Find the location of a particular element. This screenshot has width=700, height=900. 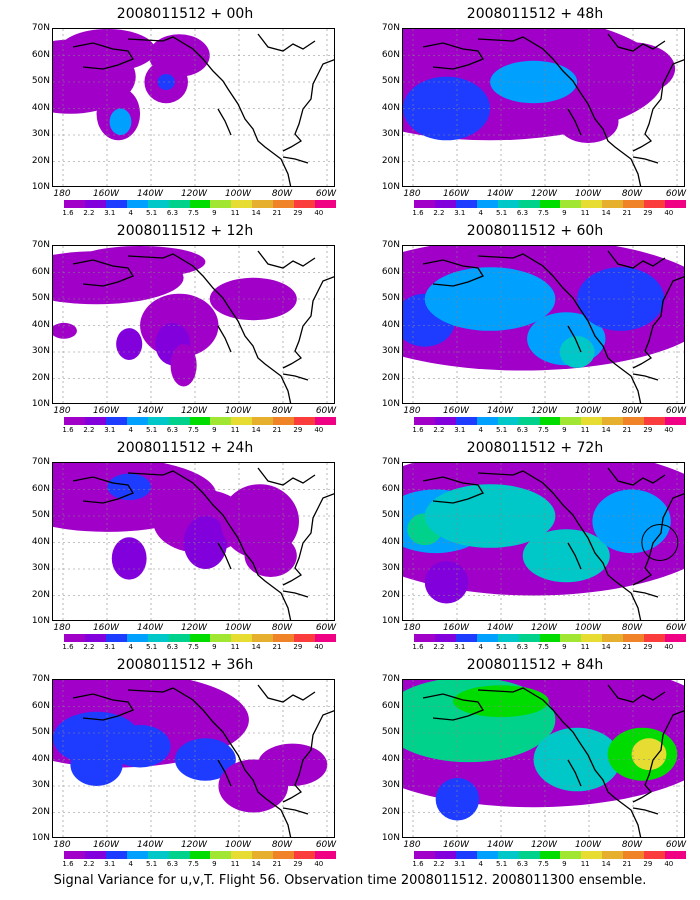

longitude-label: 140W is located at coordinates (500, 411).